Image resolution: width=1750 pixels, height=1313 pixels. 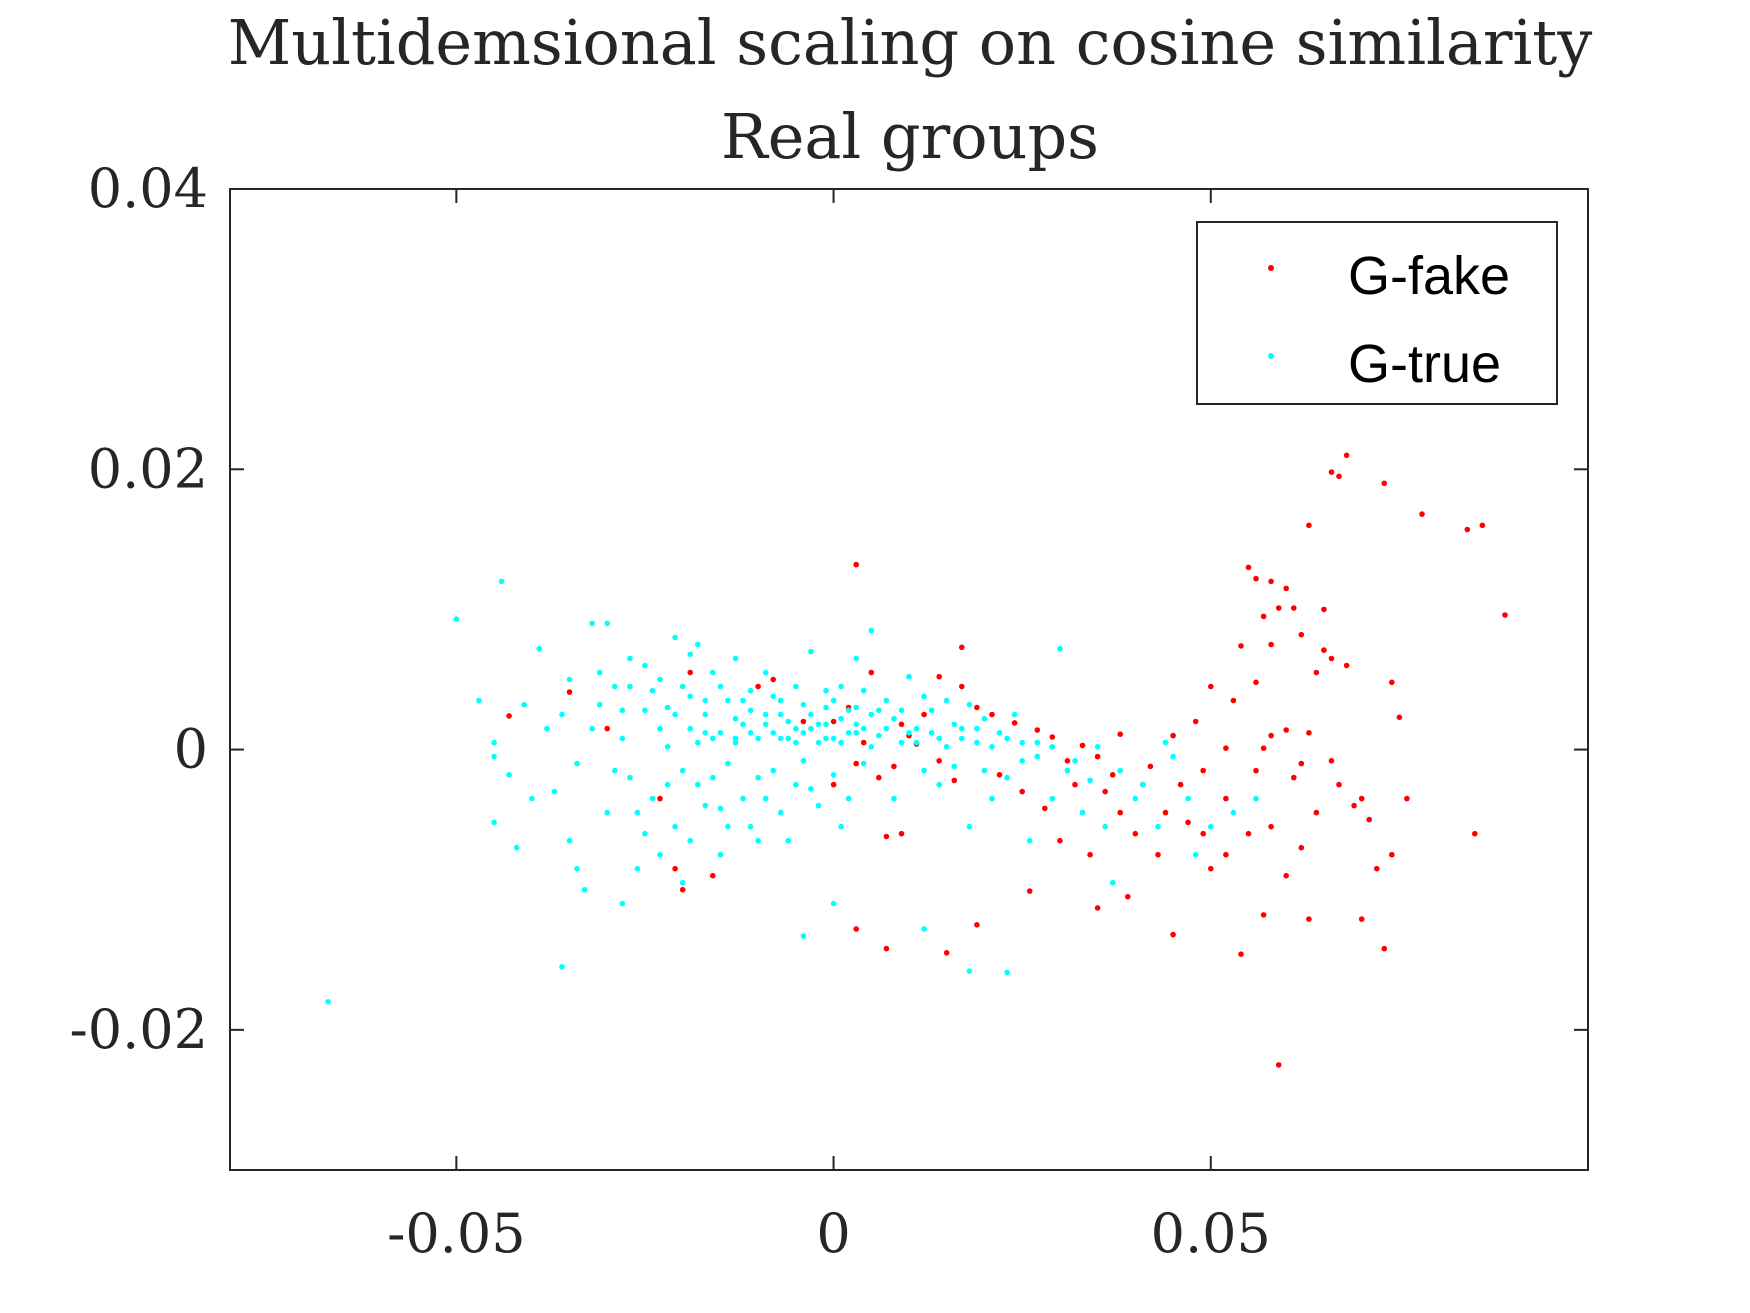 I want to click on legend-marker-g-fake, so click(x=1271, y=268).